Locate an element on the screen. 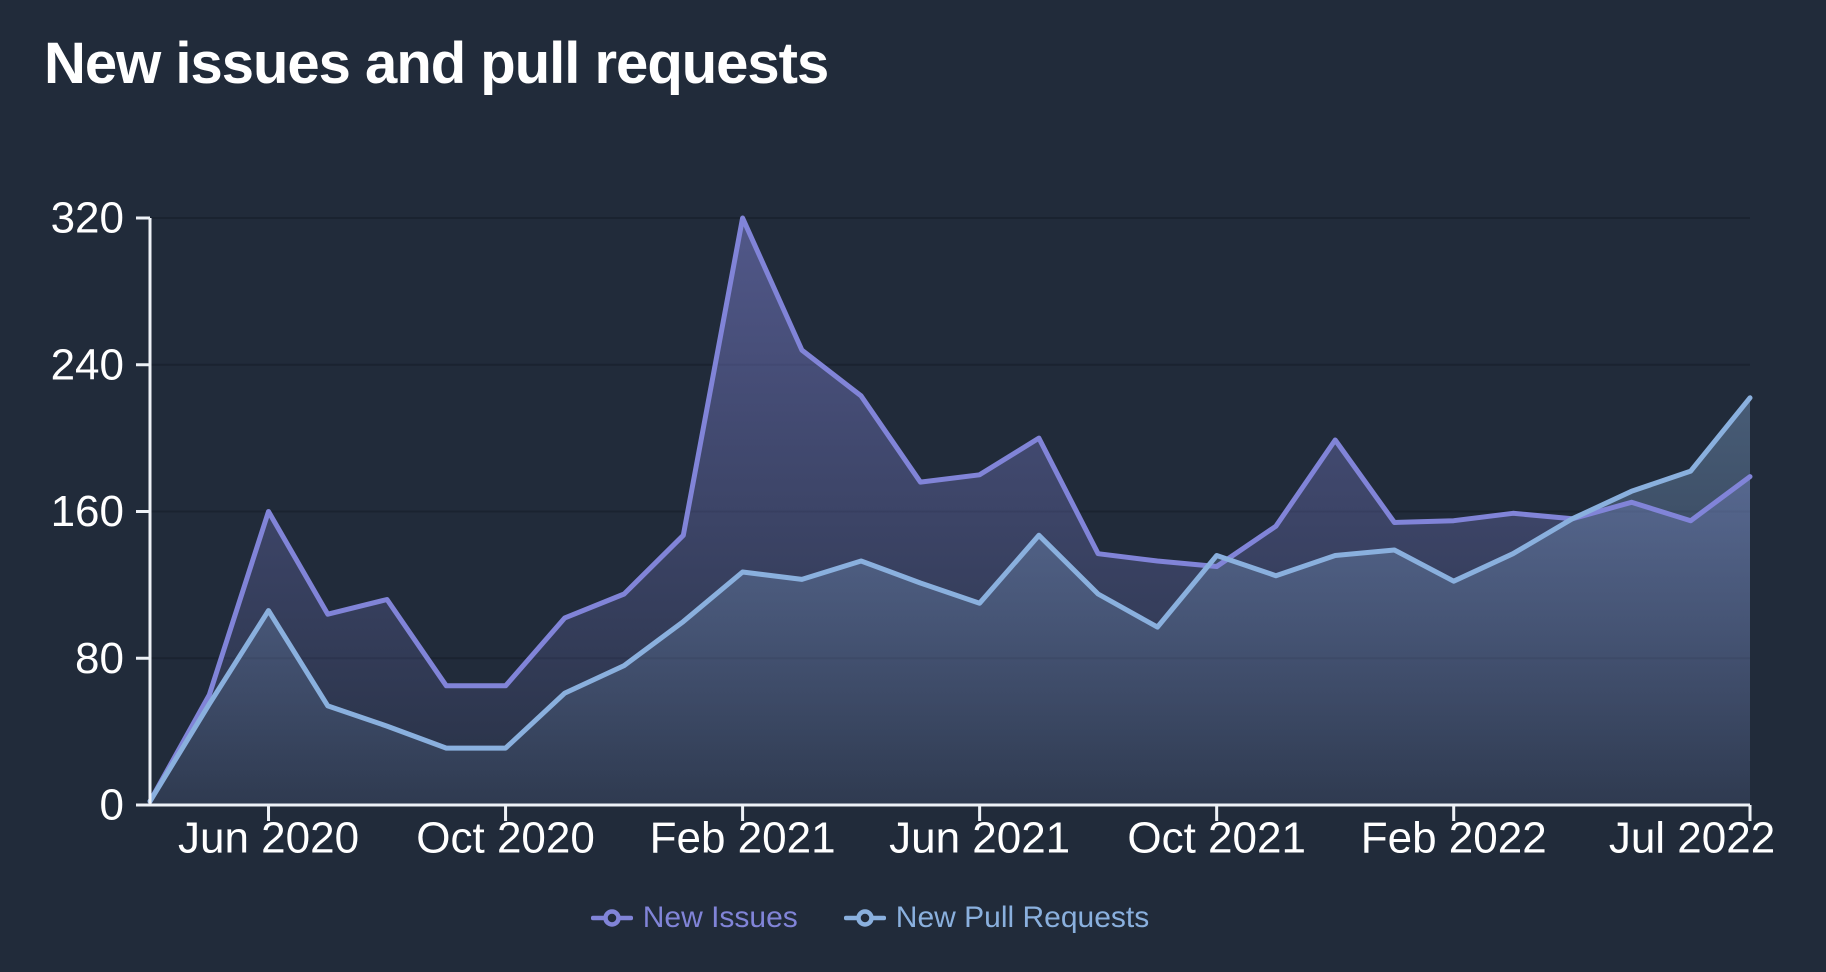 This screenshot has width=1826, height=972. chart-legend: New Issues New Pull Requests is located at coordinates (870, 918).